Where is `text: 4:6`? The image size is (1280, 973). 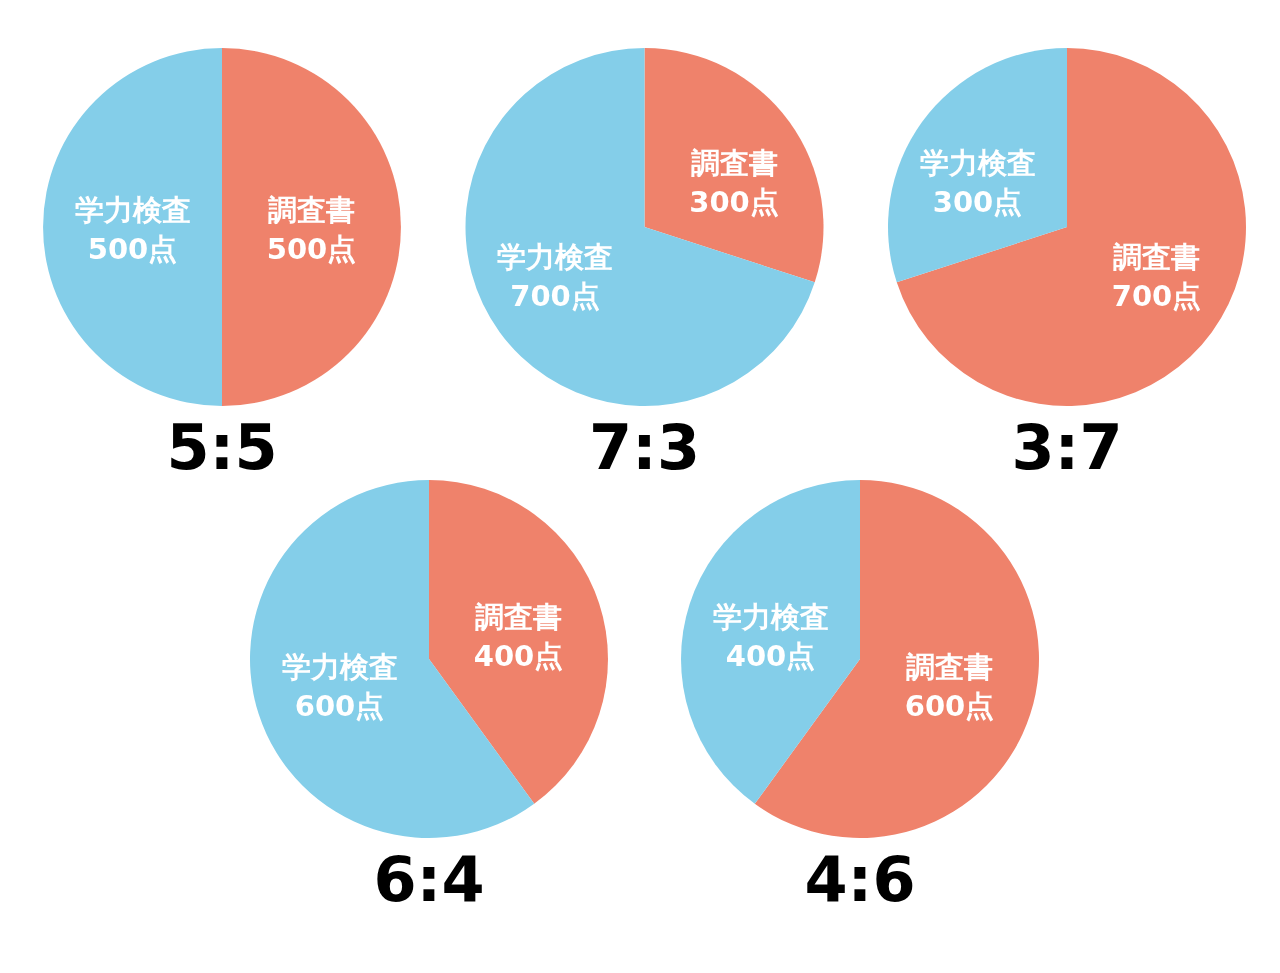
text: 4:6 is located at coordinates (860, 879).